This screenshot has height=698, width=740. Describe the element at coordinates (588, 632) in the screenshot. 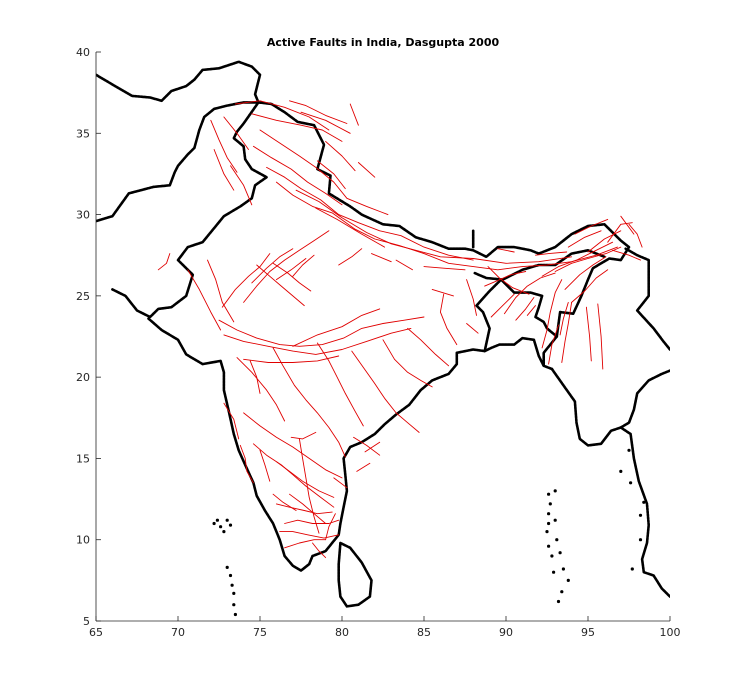

I see `x-tick-label-6: 95` at that location.